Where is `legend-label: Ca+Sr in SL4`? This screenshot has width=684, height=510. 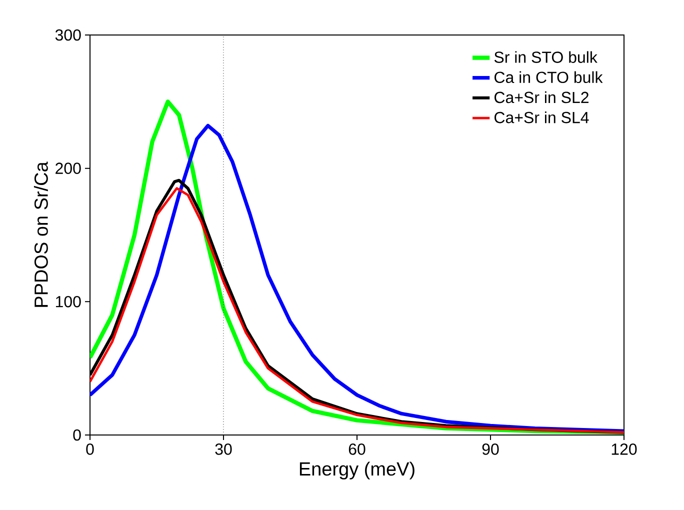 legend-label: Ca+Sr in SL4 is located at coordinates (541, 117).